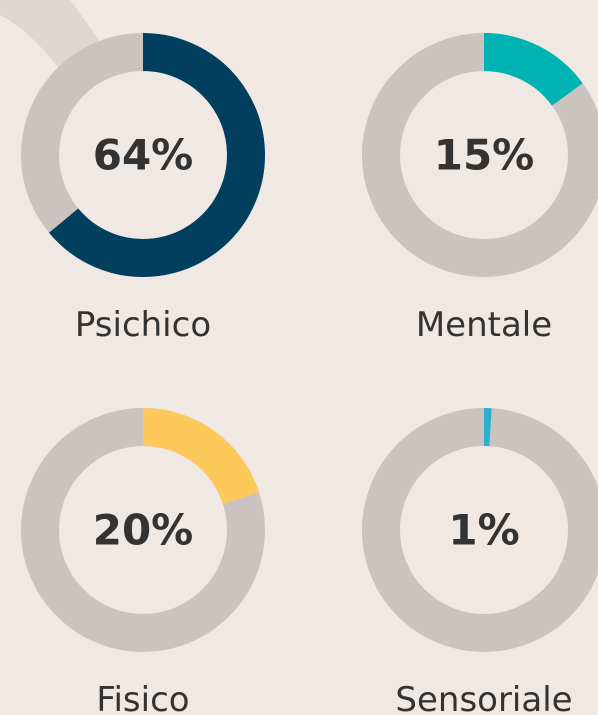 This screenshot has width=598, height=715. Describe the element at coordinates (484, 325) in the screenshot. I see `category-label: Mentale` at that location.